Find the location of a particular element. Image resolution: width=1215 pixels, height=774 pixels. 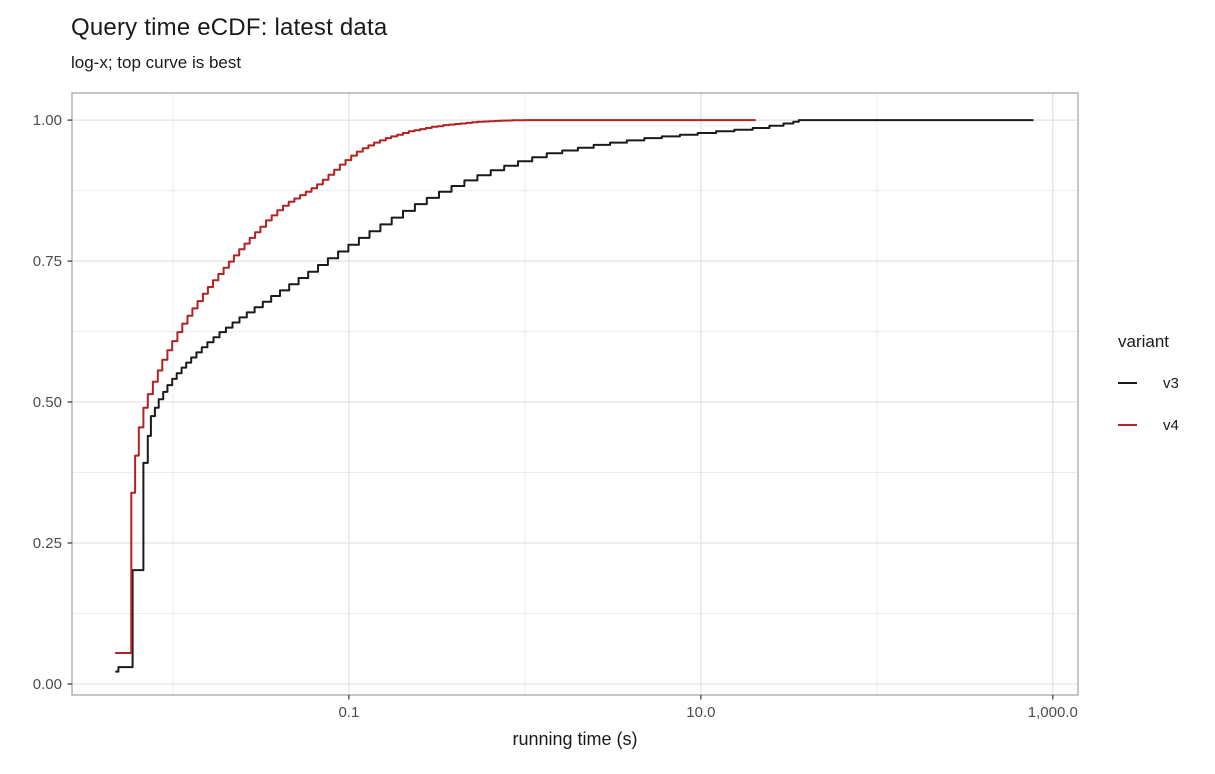

legend-title: variant is located at coordinates (1144, 341).